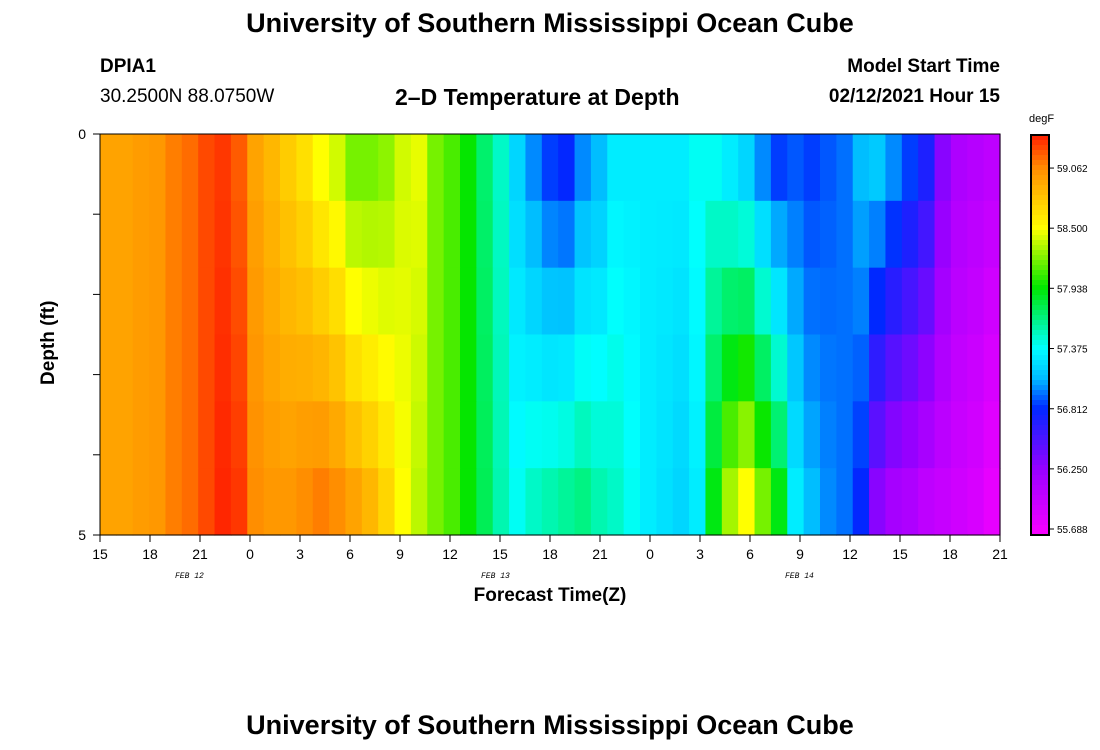 This screenshot has height=750, width=1100. Describe the element at coordinates (700, 554) in the screenshot. I see `x-tick-label: 3` at that location.